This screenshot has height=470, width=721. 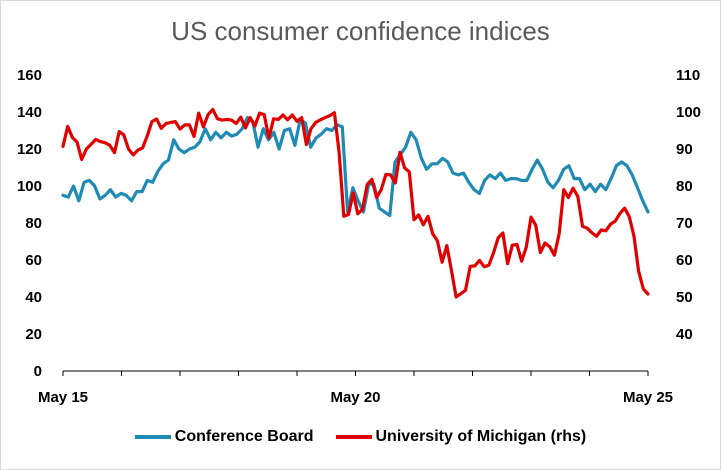 What do you see at coordinates (360, 31) in the screenshot?
I see `chart-title: US consumer confidence indices` at bounding box center [360, 31].